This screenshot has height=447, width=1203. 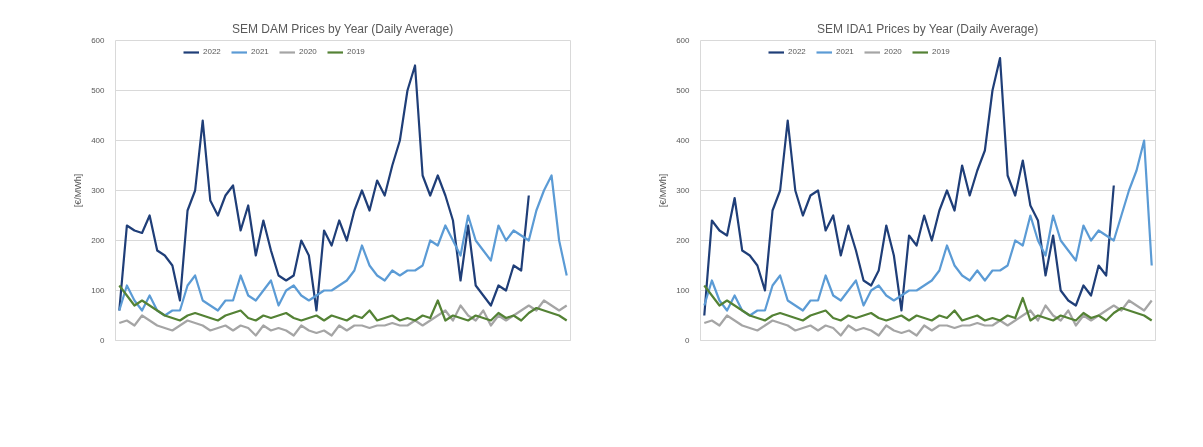 I want to click on chart-title: SEM IDA1 Prices by Year (Daily Average), so click(x=927, y=28).